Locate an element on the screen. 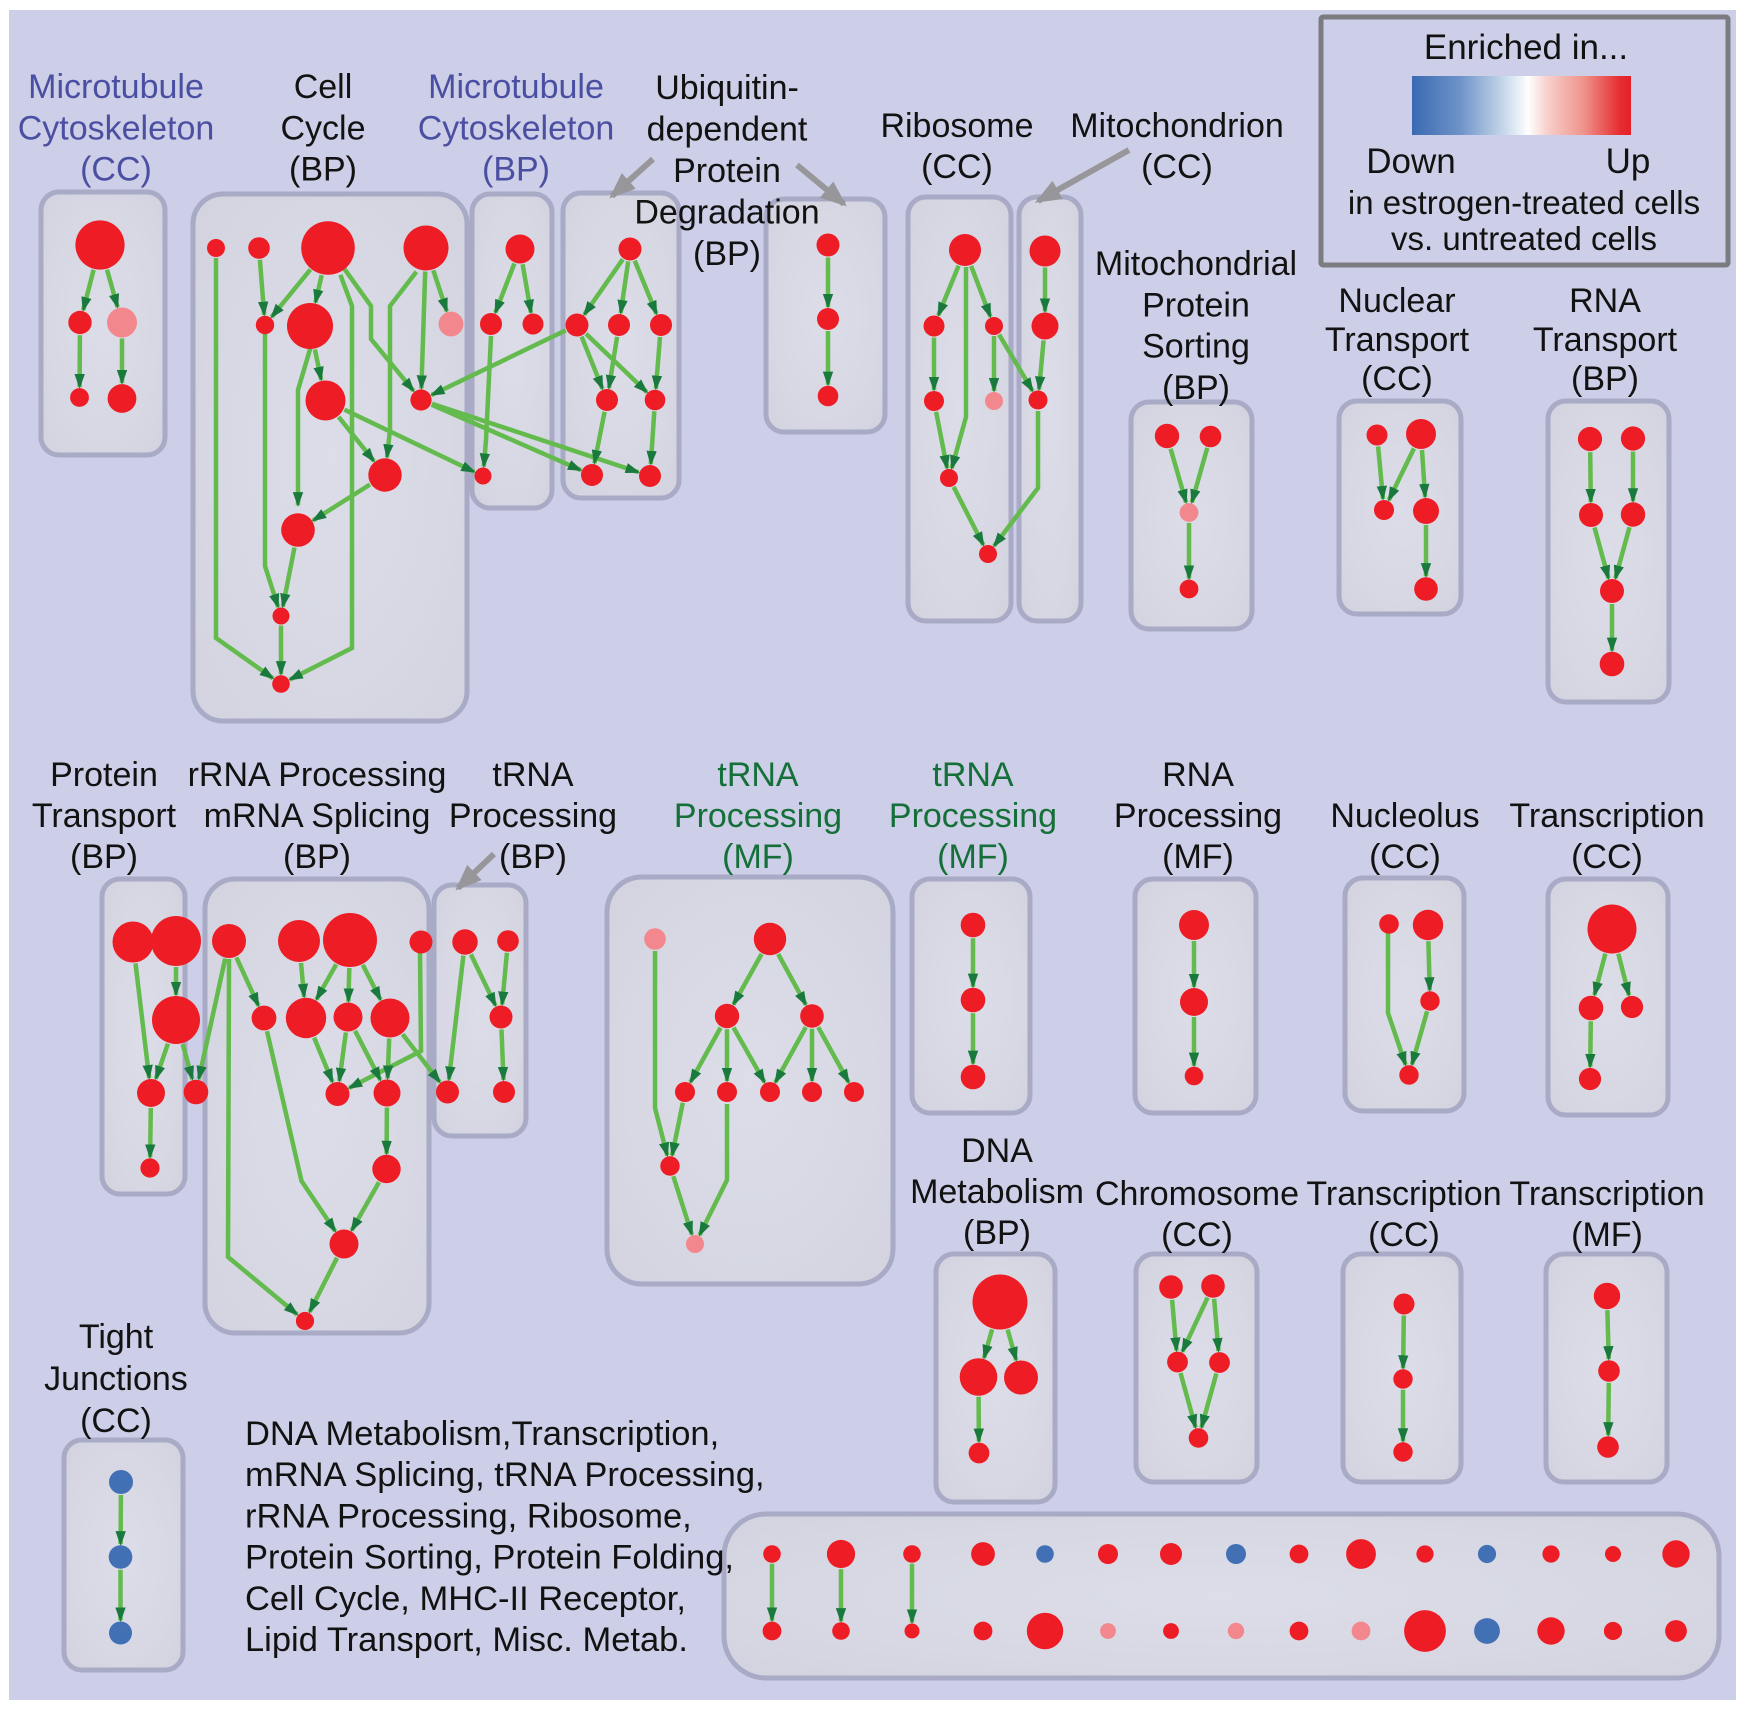  svg-text: Mitochondrial is located at coordinates (1196, 264).